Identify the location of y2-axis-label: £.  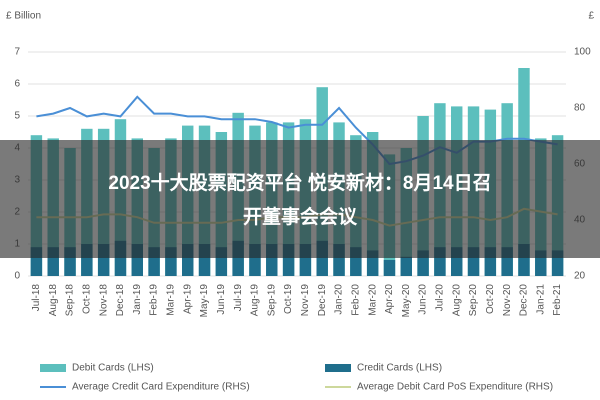
(591, 16).